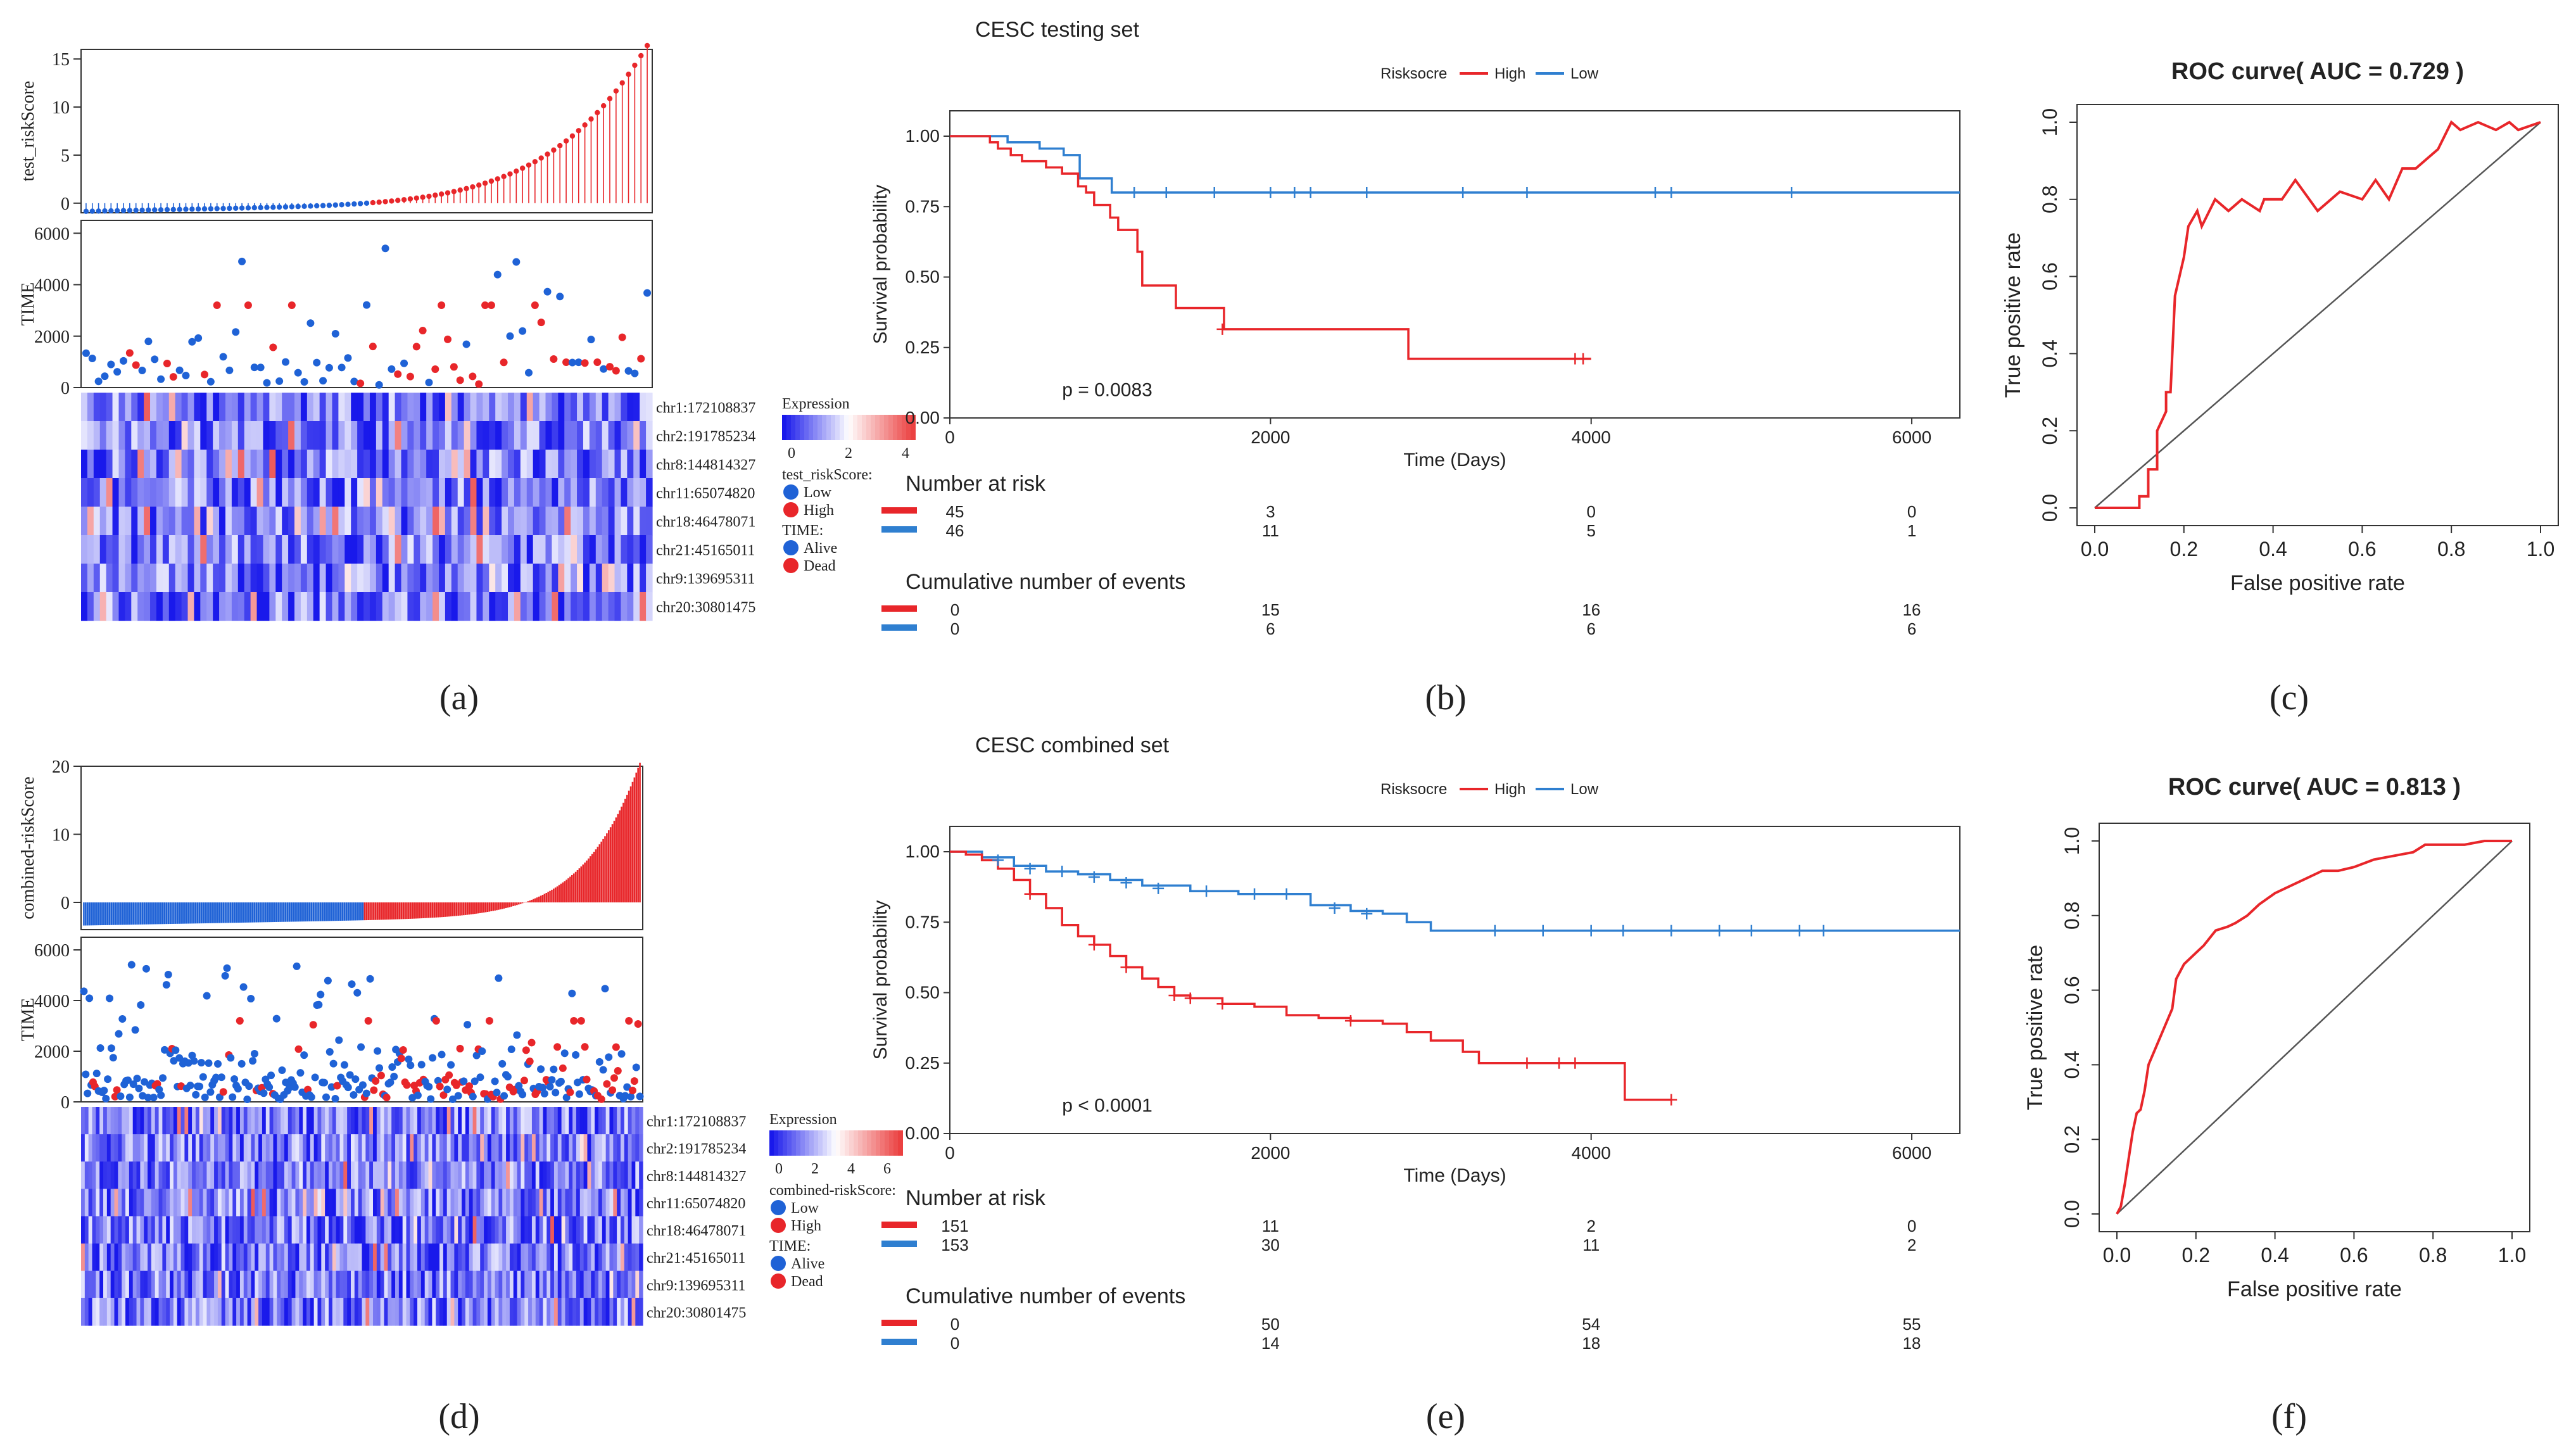  I want to click on panel-label-c: (c), so click(2289, 697).